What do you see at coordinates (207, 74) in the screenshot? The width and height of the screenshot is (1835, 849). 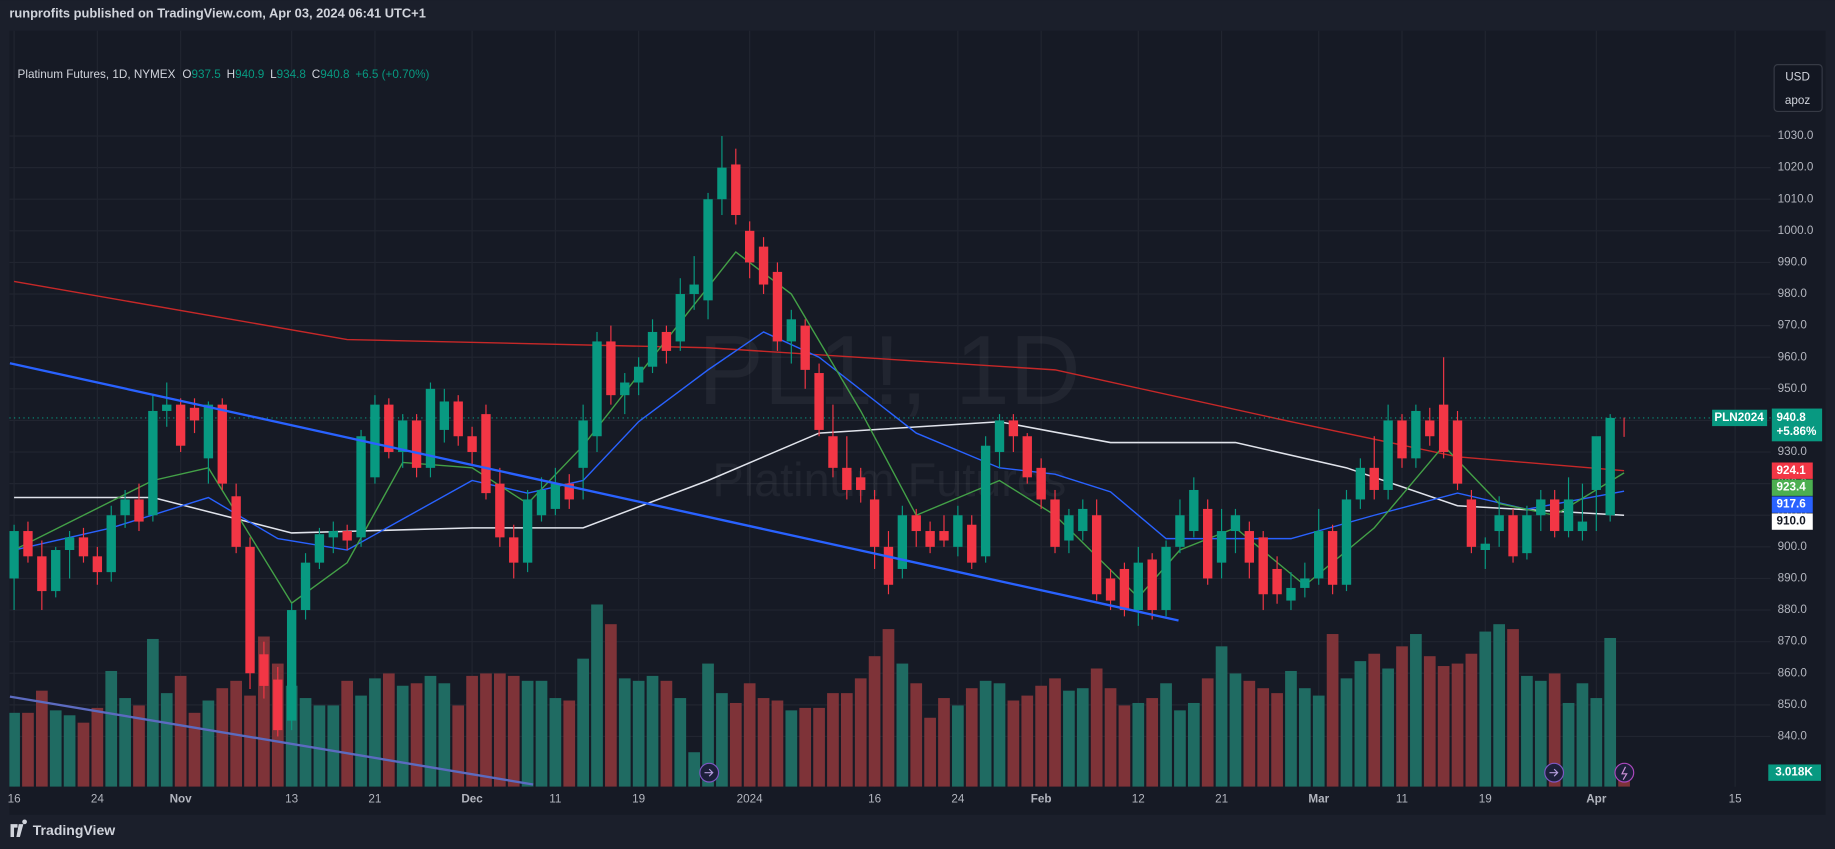 I see `legend-value: 937.5` at bounding box center [207, 74].